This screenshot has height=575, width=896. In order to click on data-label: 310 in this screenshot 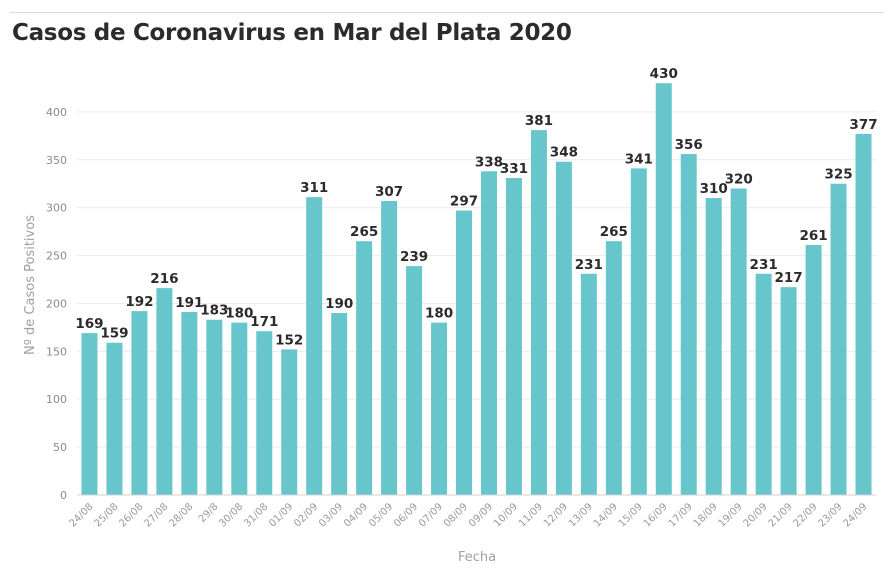, I will do `click(714, 189)`.